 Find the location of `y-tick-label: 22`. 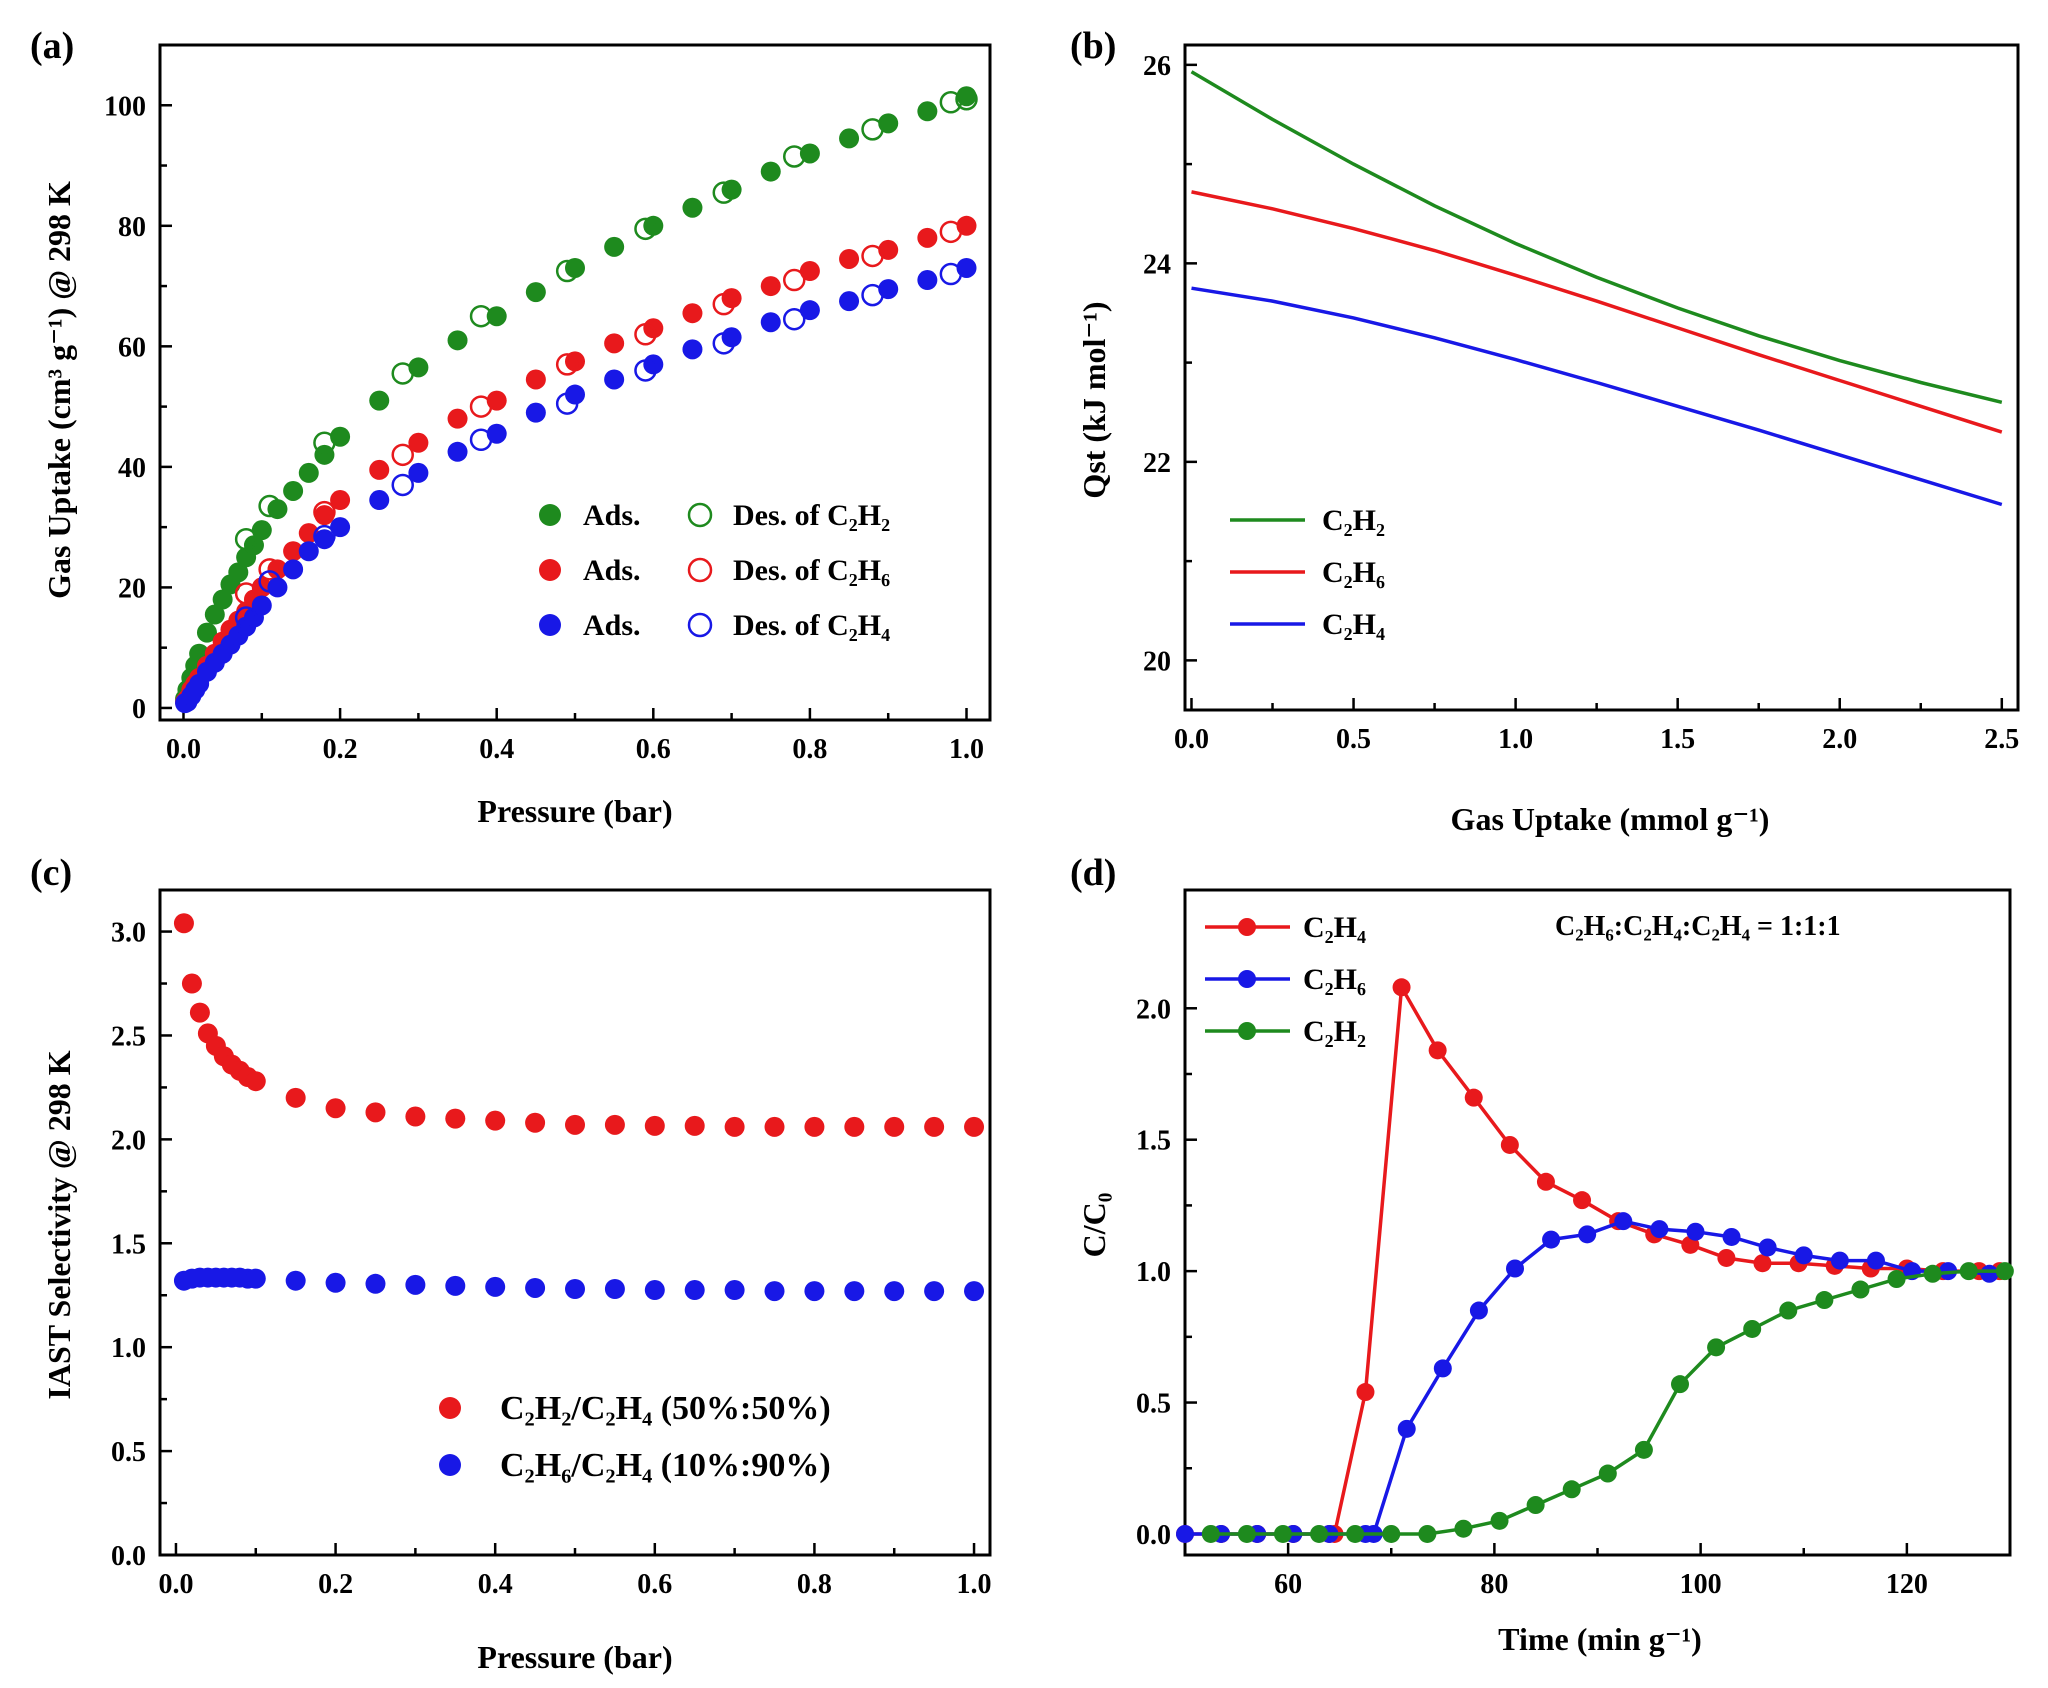

y-tick-label: 22 is located at coordinates (1157, 463).